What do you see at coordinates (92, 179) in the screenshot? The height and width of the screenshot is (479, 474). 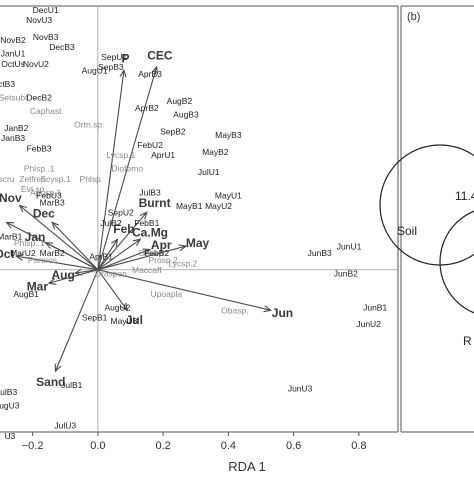 I see `species-label: Phlsp.` at bounding box center [92, 179].